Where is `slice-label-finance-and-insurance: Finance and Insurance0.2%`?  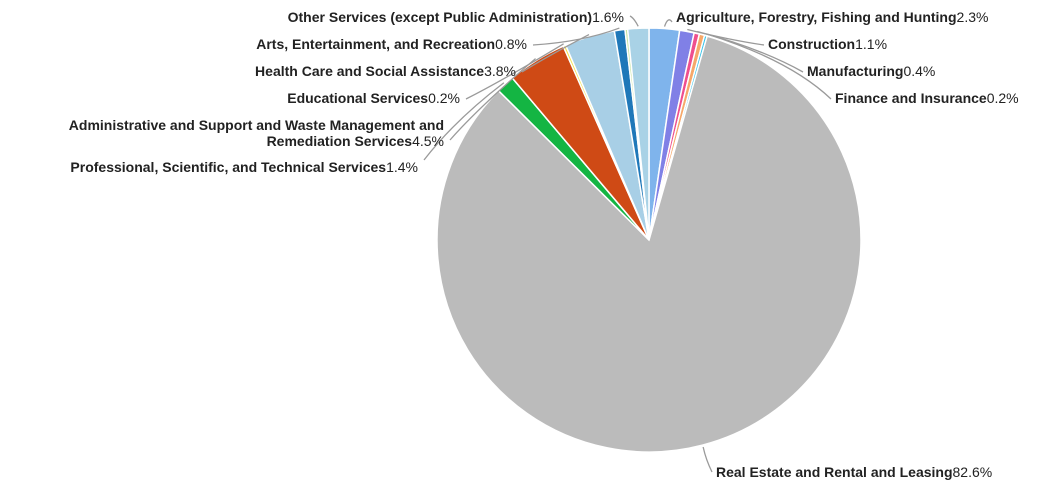 slice-label-finance-and-insurance: Finance and Insurance0.2% is located at coordinates (927, 98).